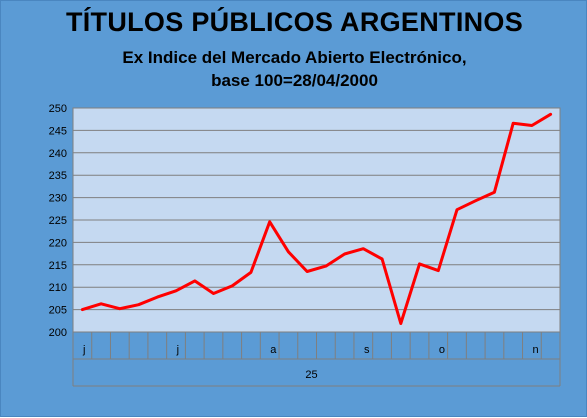  Describe the element at coordinates (536, 350) in the screenshot. I see `x-month-label-5: n` at that location.